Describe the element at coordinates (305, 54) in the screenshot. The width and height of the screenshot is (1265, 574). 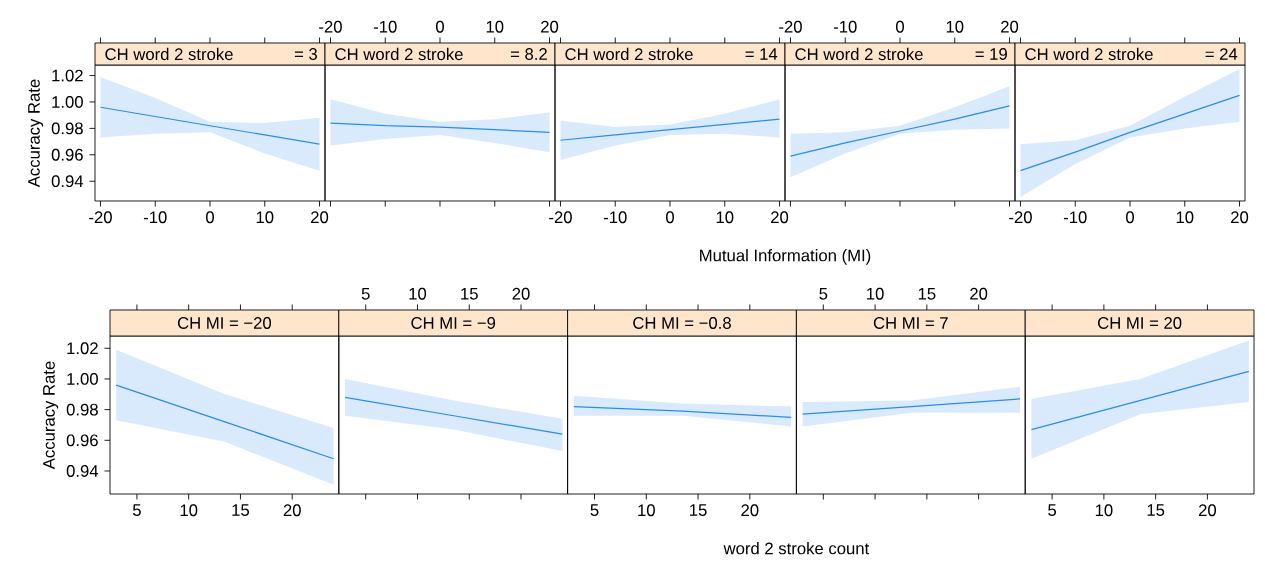
I see `chart-subtitle: = 3` at that location.